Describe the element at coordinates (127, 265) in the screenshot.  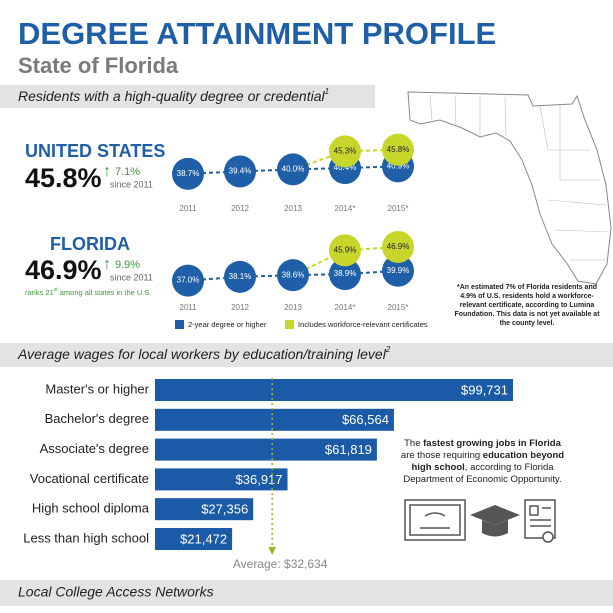
I see `stat-change: 9.9%` at that location.